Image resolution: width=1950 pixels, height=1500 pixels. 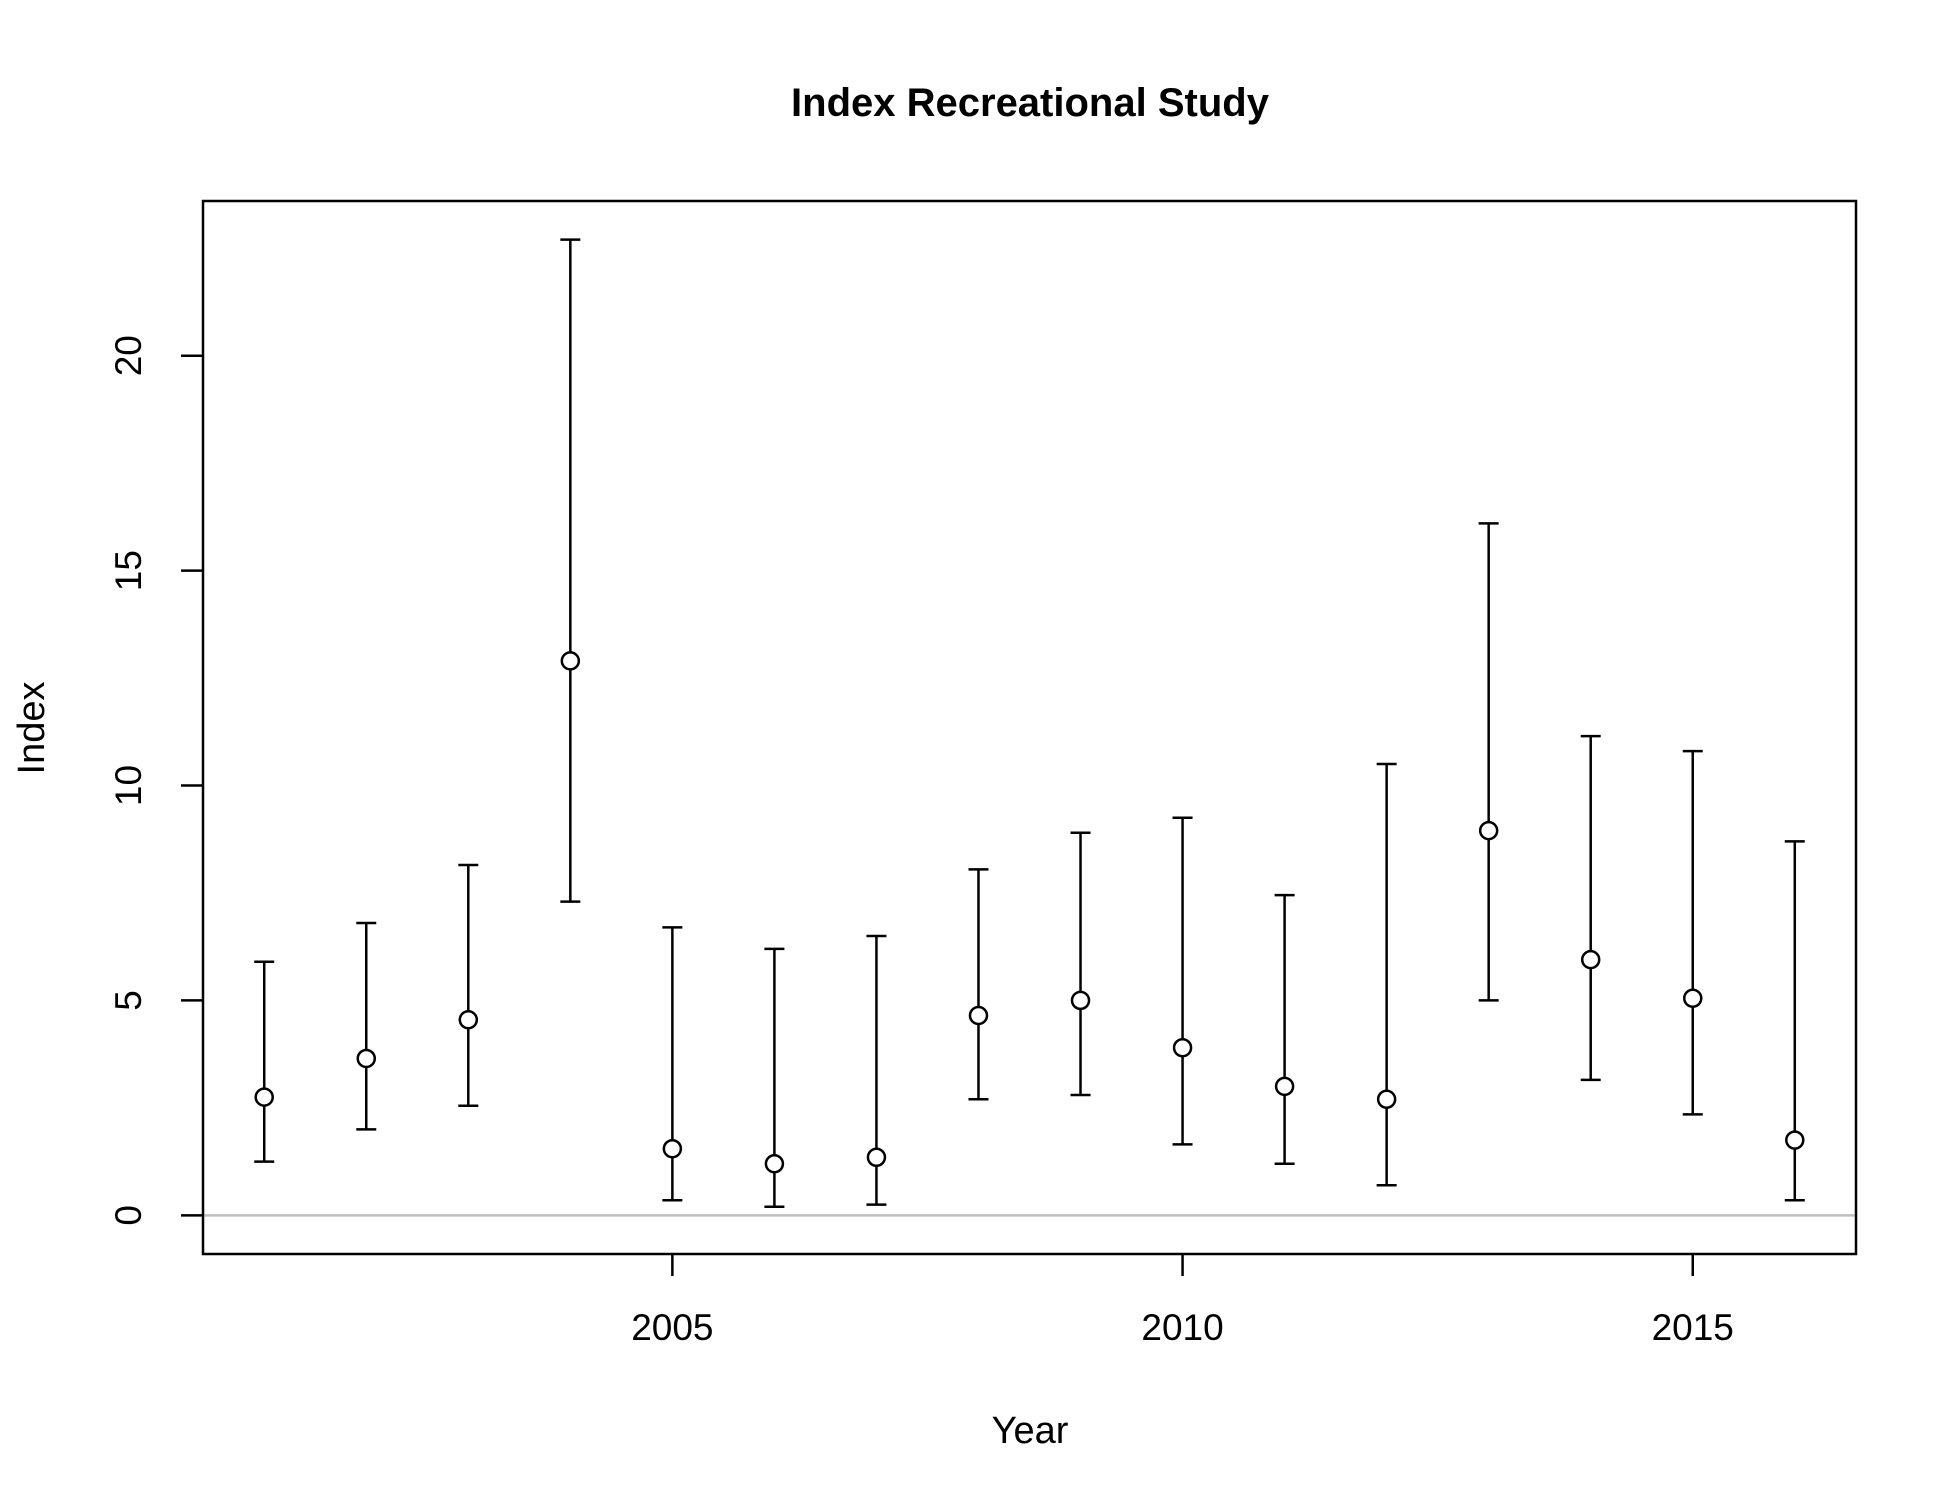 I want to click on y-tick-label: 20, so click(x=128, y=355).